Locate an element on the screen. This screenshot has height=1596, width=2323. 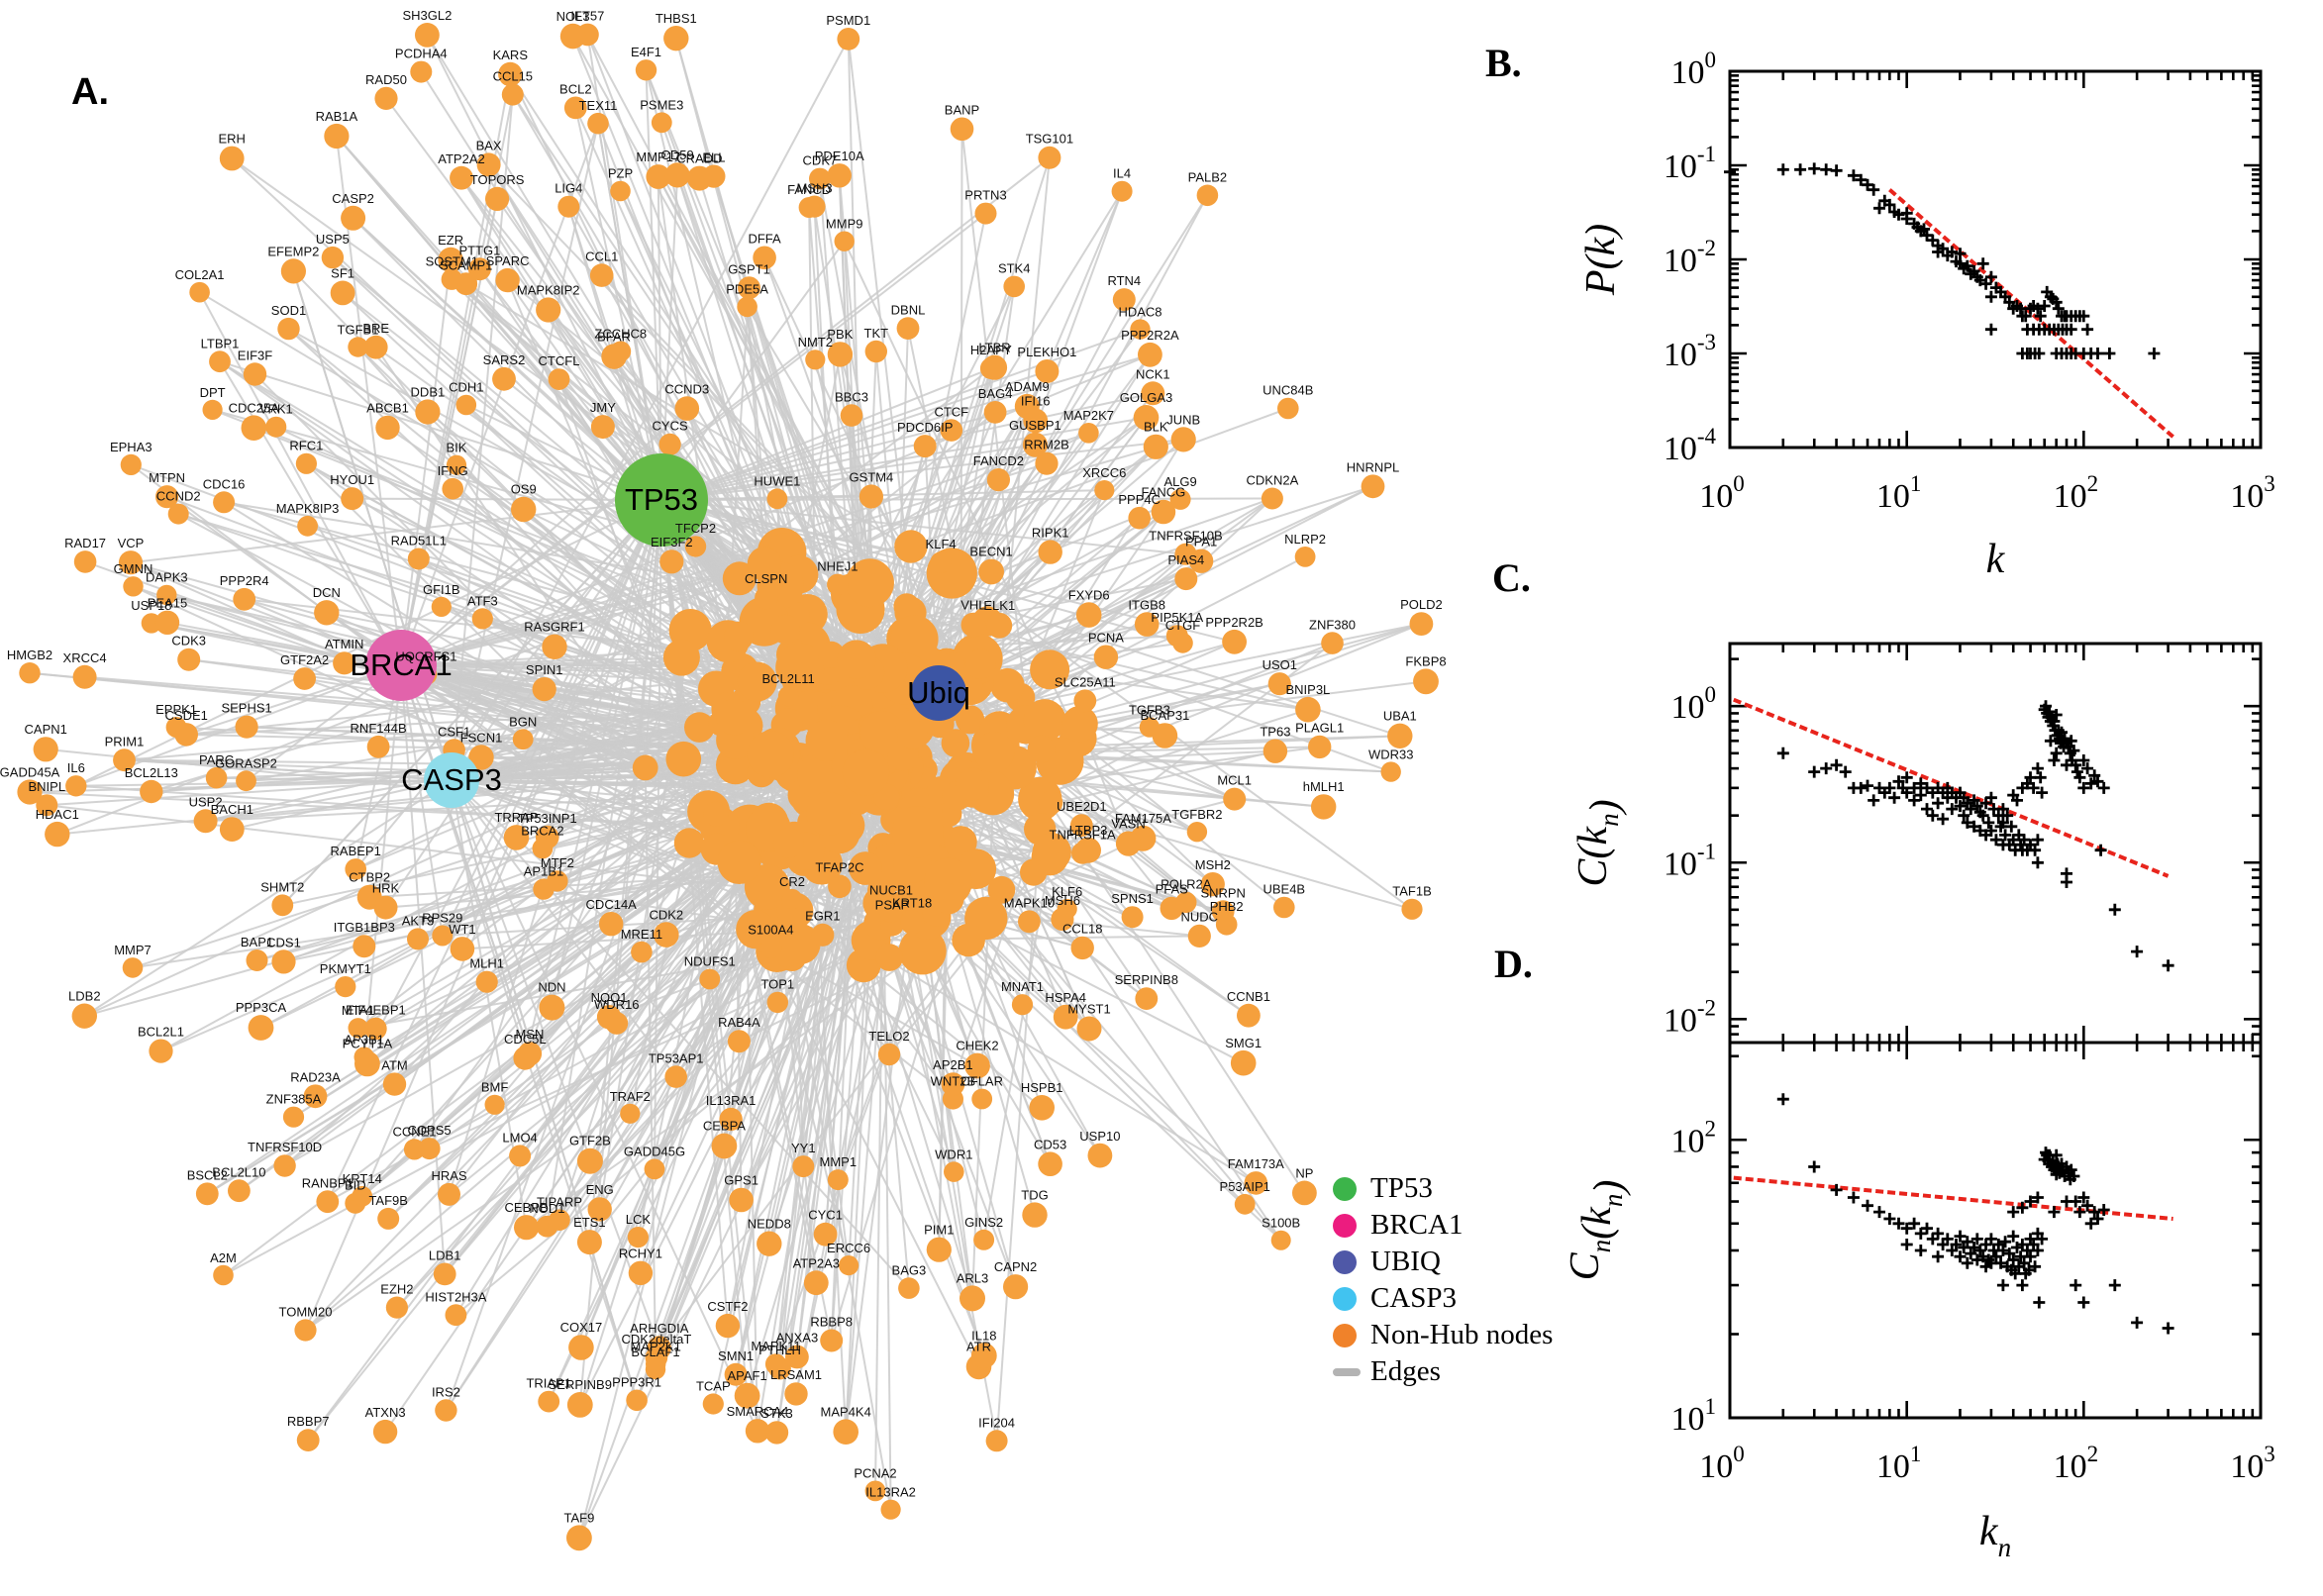
node-label: PLEKHO1 is located at coordinates (1046, 352).